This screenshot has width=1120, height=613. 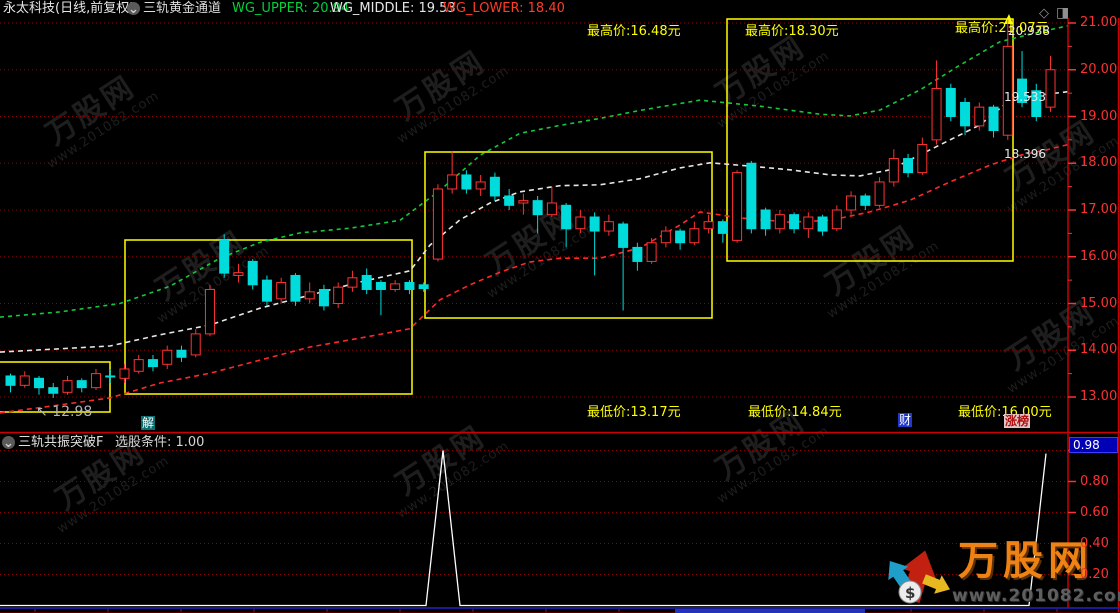 What do you see at coordinates (61, 442) in the screenshot?
I see `sub-indicator-name: 三轨共振突破F` at bounding box center [61, 442].